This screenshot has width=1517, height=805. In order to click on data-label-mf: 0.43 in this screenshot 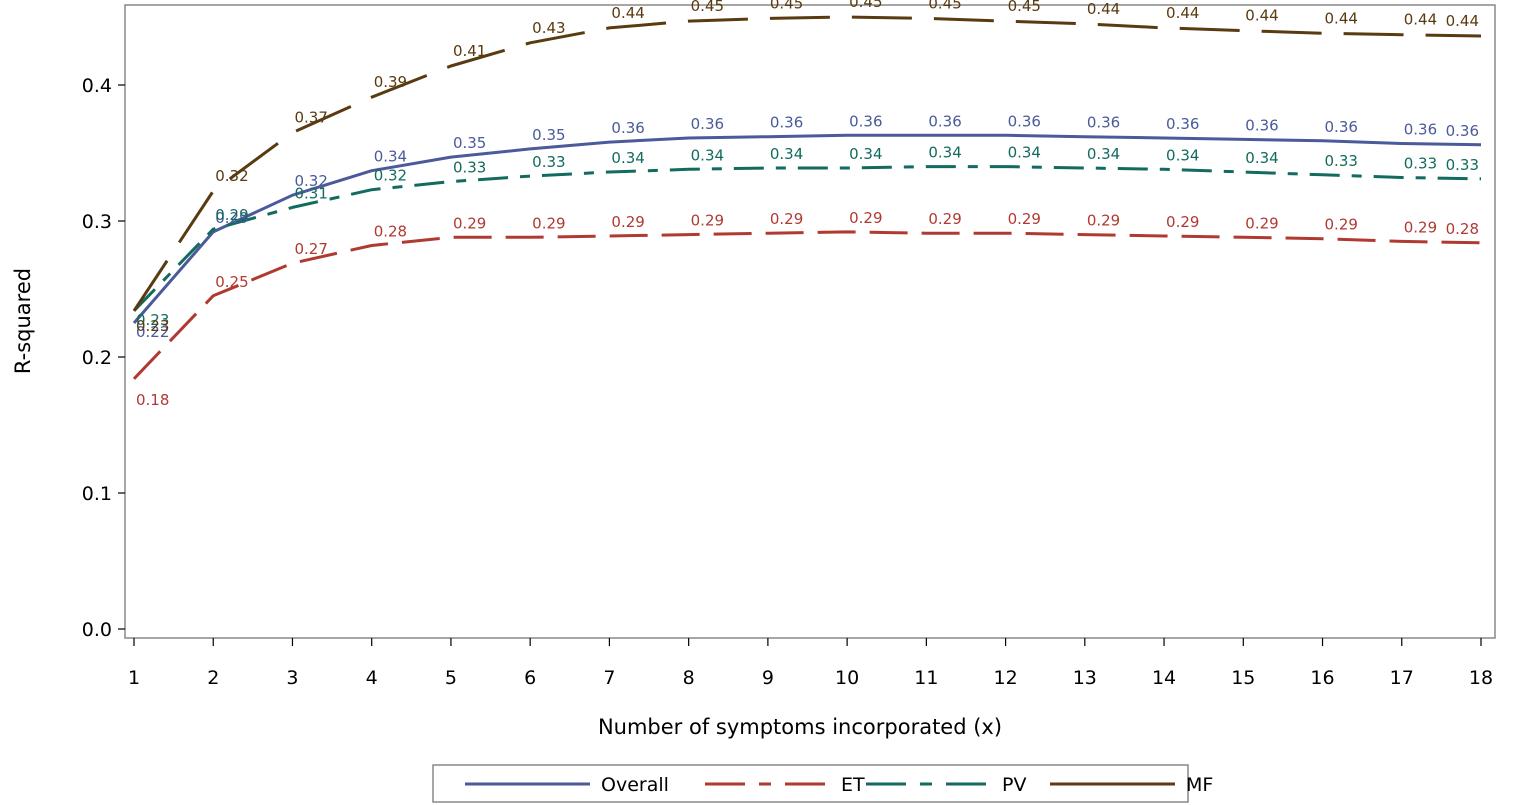, I will do `click(548, 28)`.